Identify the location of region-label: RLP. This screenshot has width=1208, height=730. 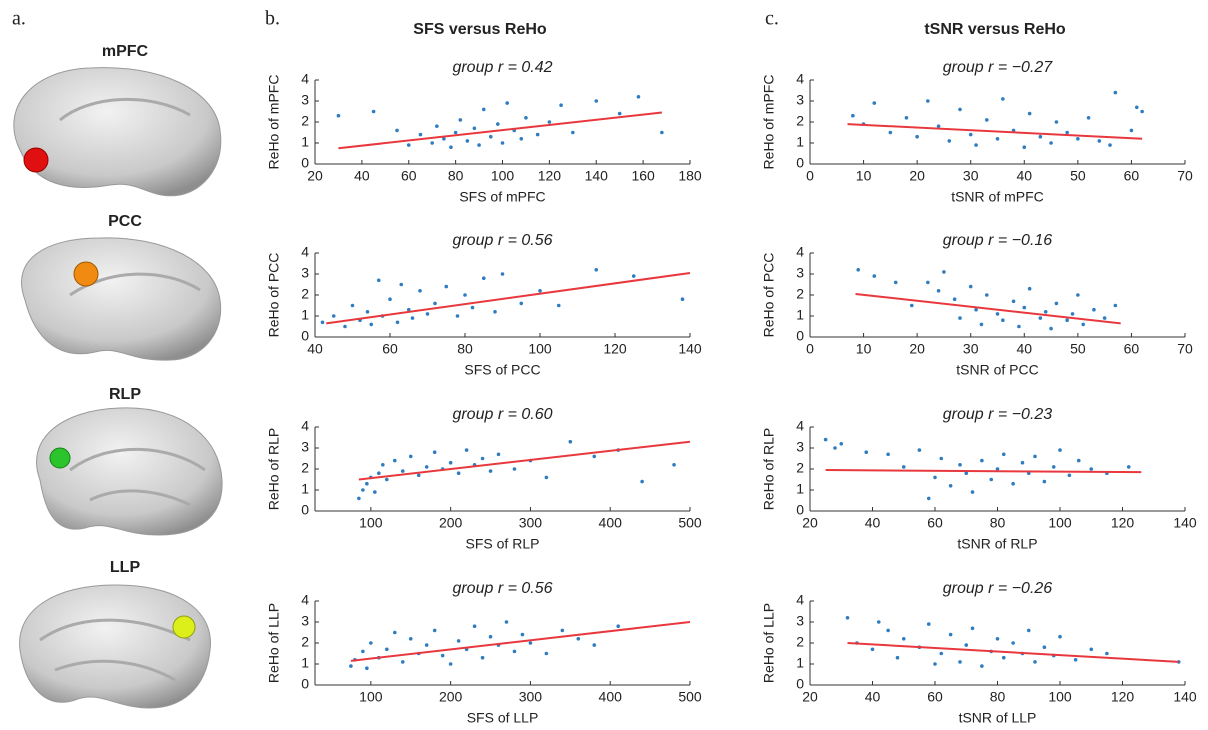
(125, 394).